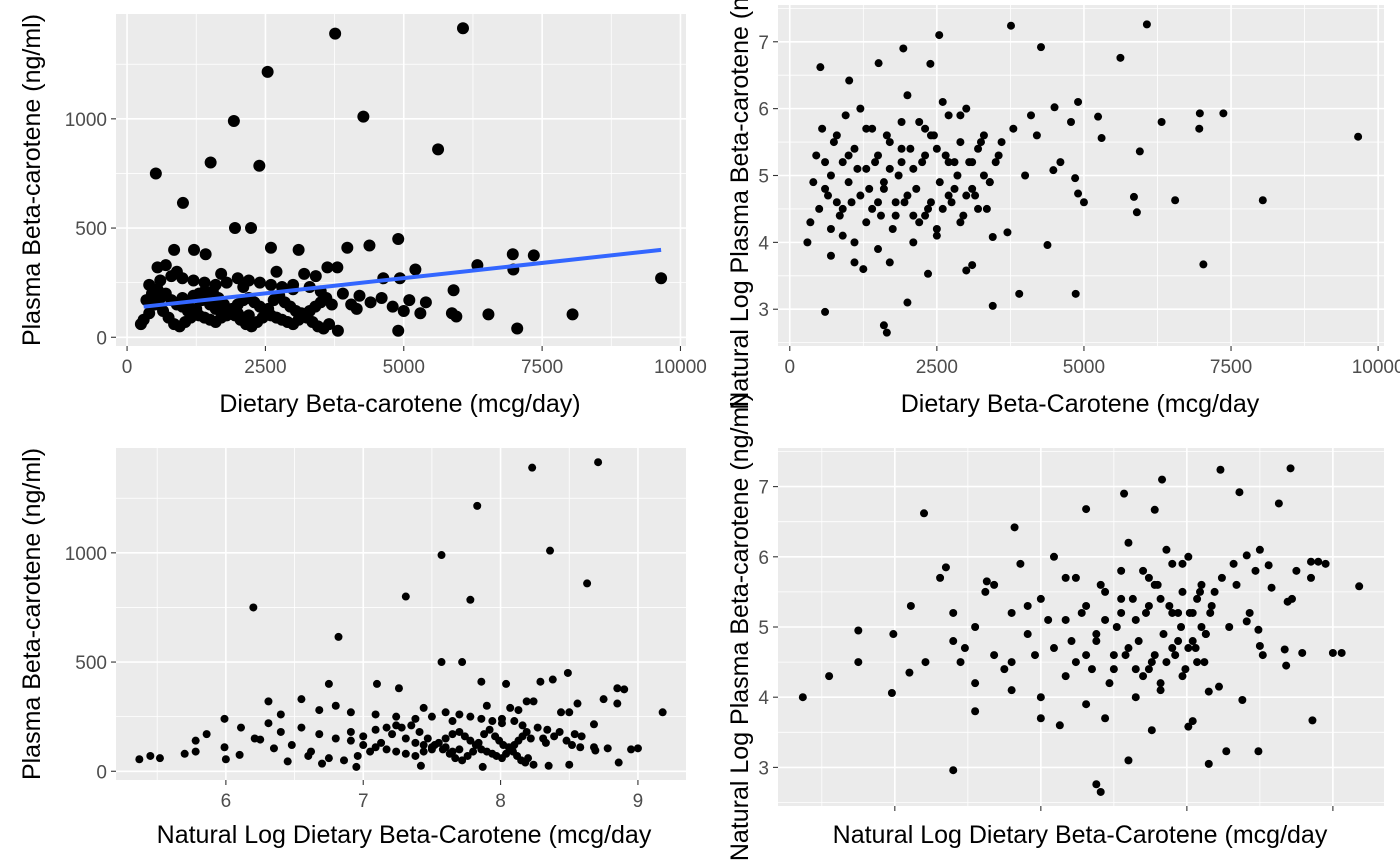 The width and height of the screenshot is (1400, 865). What do you see at coordinates (399, 404) in the screenshot?
I see `x-axis-title: Dietary Beta-carotene (mcg/day)` at bounding box center [399, 404].